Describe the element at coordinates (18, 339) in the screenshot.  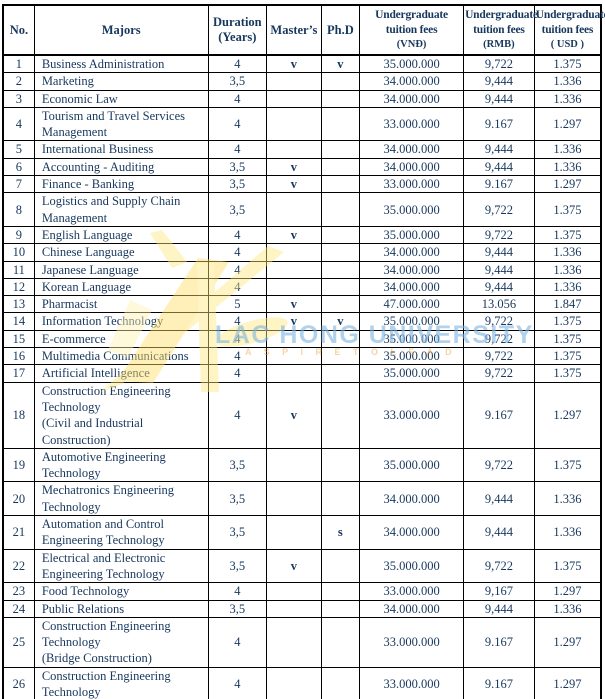
I see `cell-no: 15` at that location.